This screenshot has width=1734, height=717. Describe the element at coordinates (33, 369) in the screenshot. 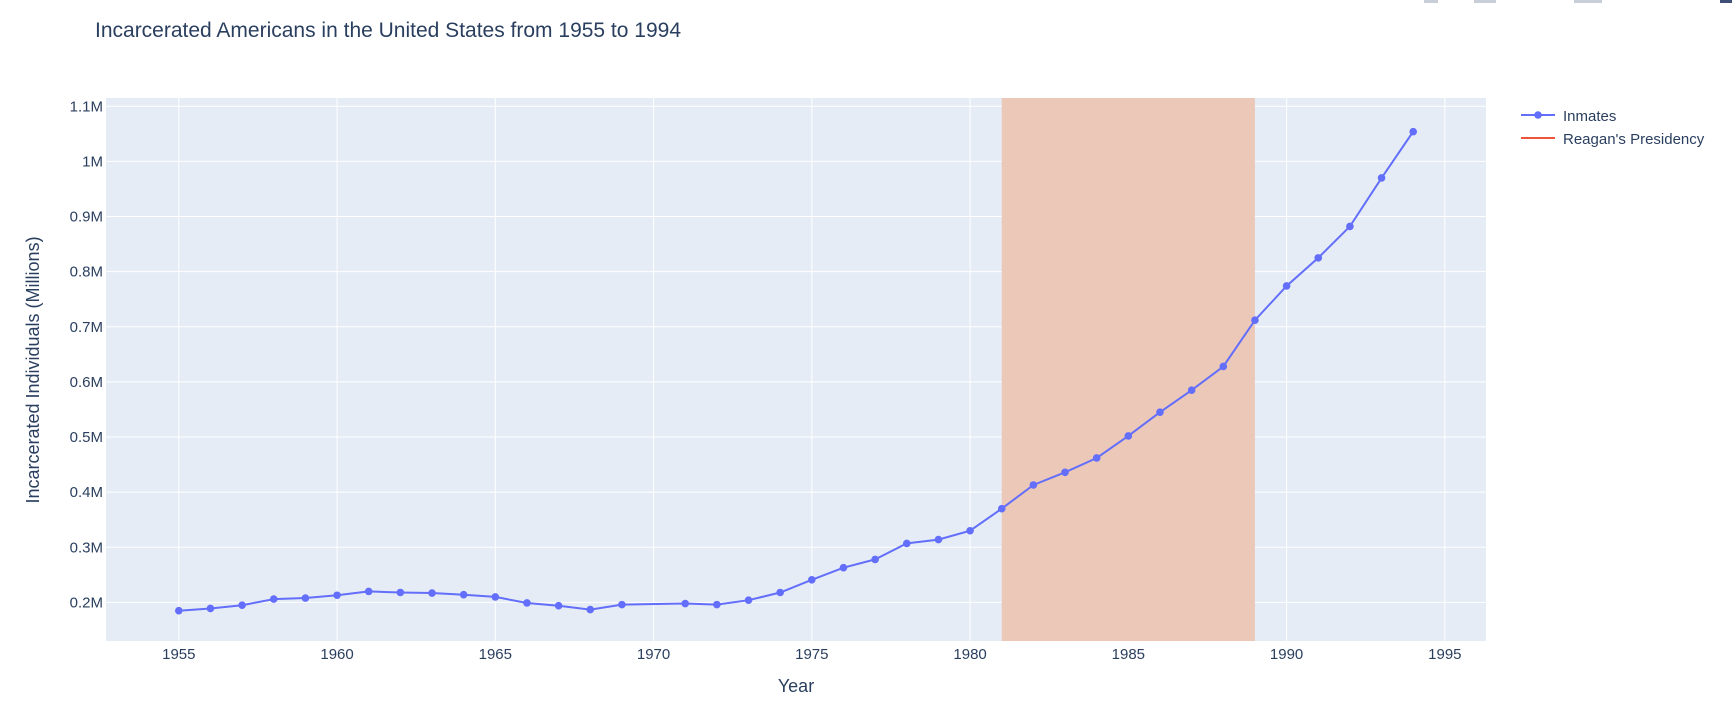

I see `y-axis-title: Incarcerated Individuals (Millions)` at that location.